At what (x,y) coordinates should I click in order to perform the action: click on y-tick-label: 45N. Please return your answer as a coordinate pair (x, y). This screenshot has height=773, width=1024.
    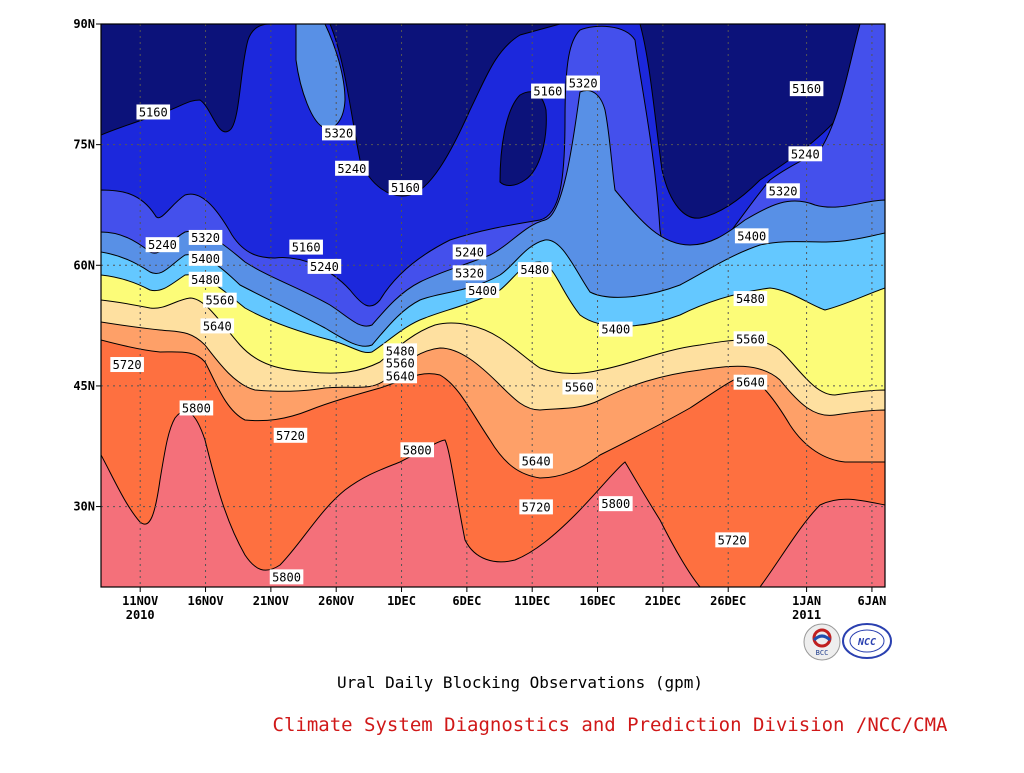
    Looking at the image, I should click on (84, 386).